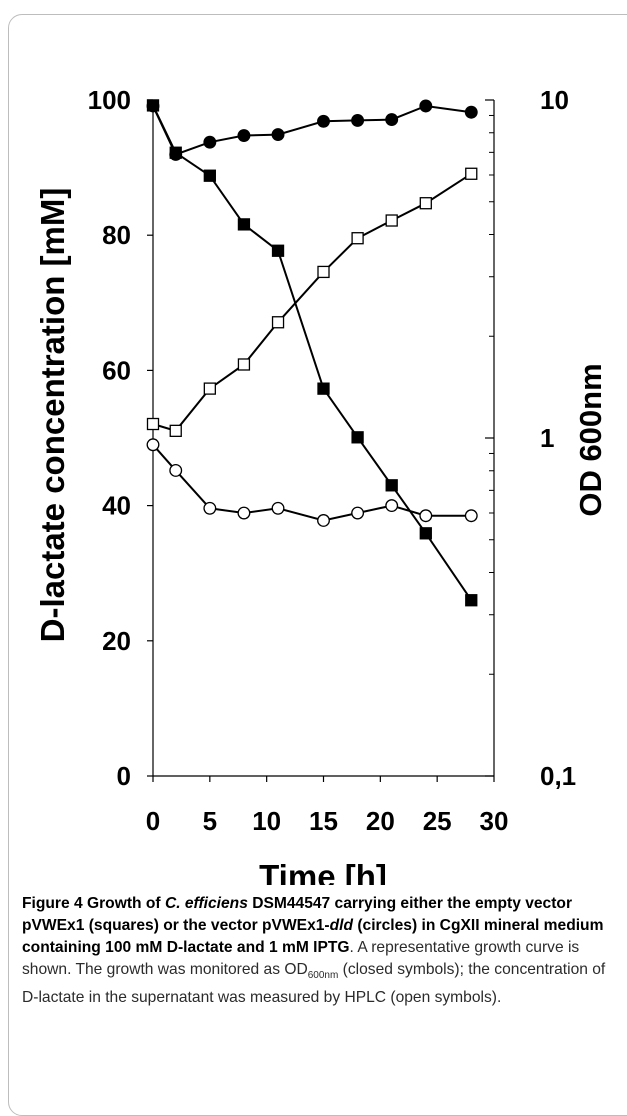  Describe the element at coordinates (547, 438) in the screenshot. I see `y-right-tick-label: 1` at that location.